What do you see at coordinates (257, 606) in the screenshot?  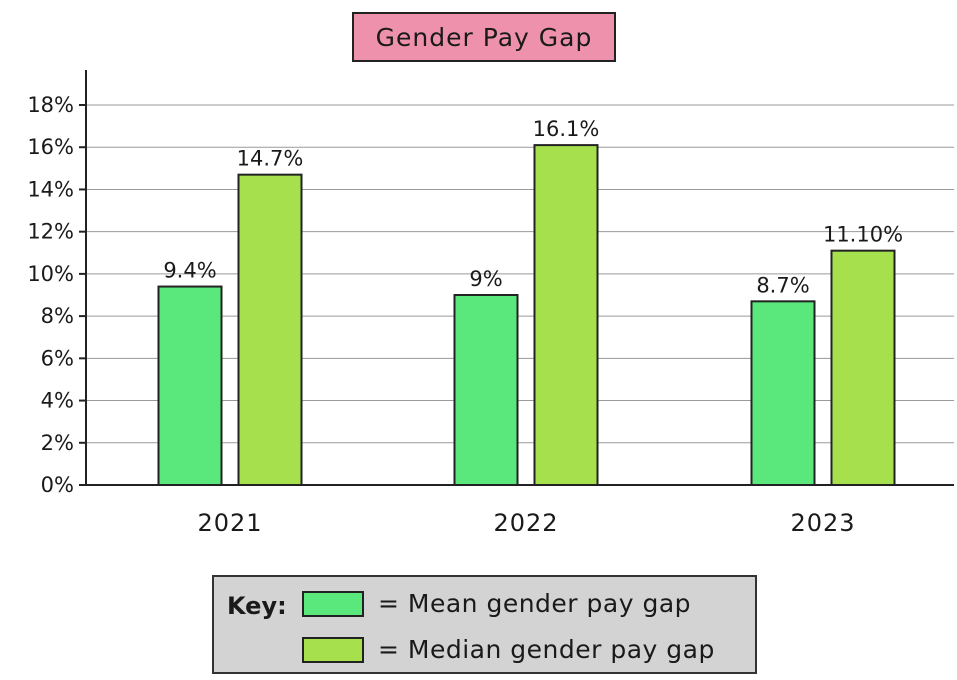 I see `legend-heading: Key:` at bounding box center [257, 606].